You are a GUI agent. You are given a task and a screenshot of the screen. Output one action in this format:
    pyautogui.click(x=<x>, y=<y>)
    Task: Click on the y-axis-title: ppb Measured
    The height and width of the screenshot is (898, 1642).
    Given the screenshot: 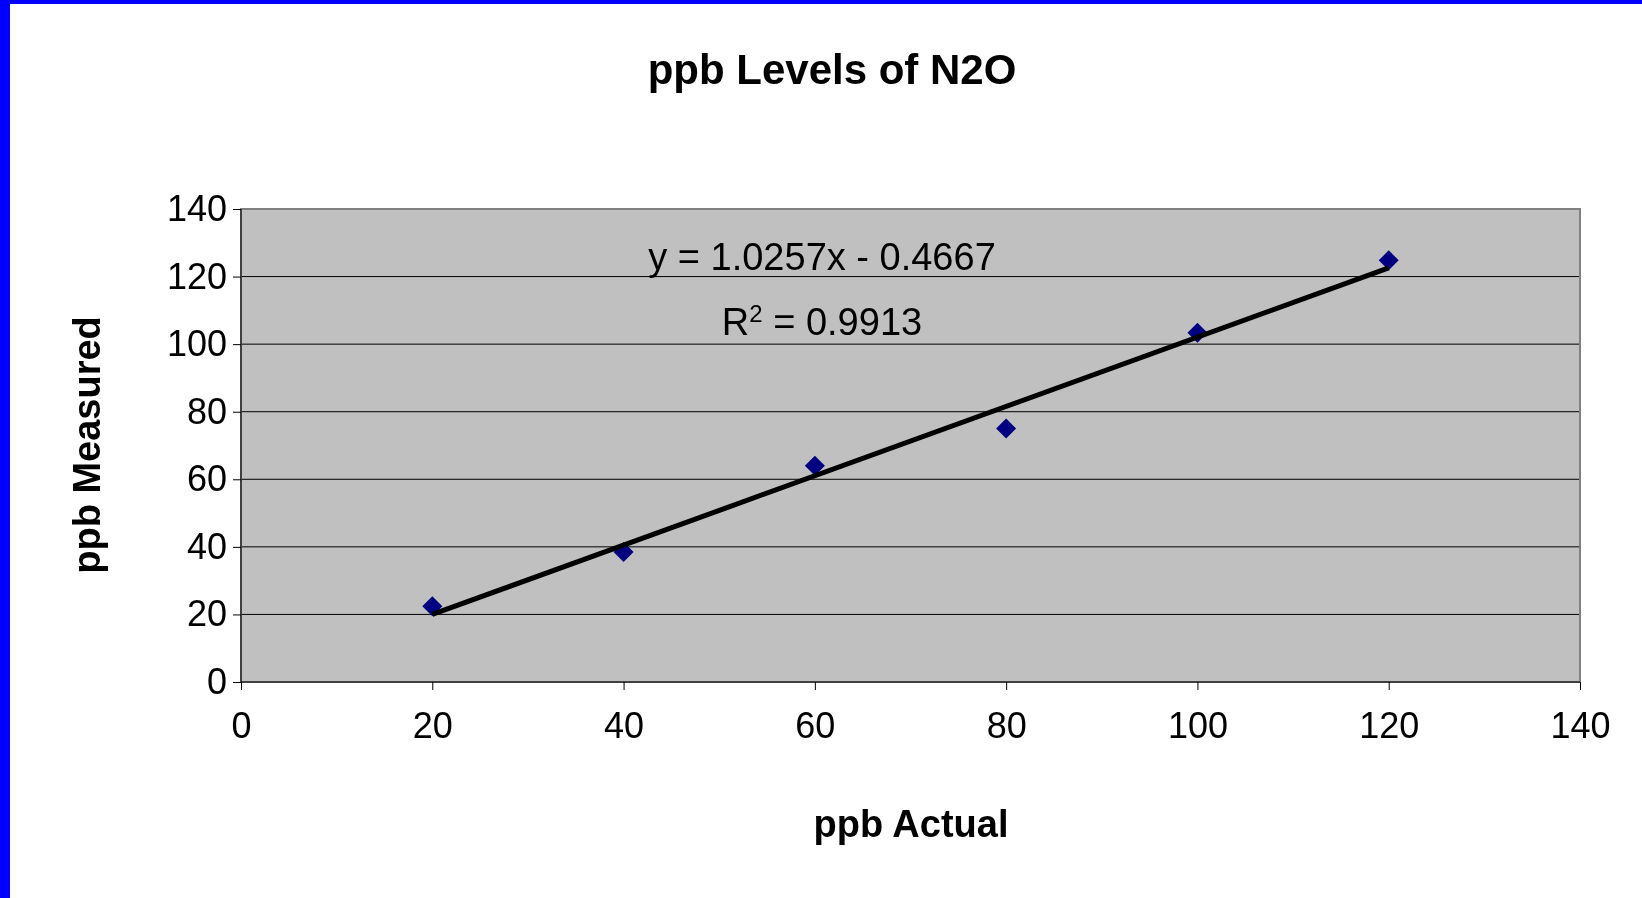 What is the action you would take?
    pyautogui.click(x=87, y=445)
    